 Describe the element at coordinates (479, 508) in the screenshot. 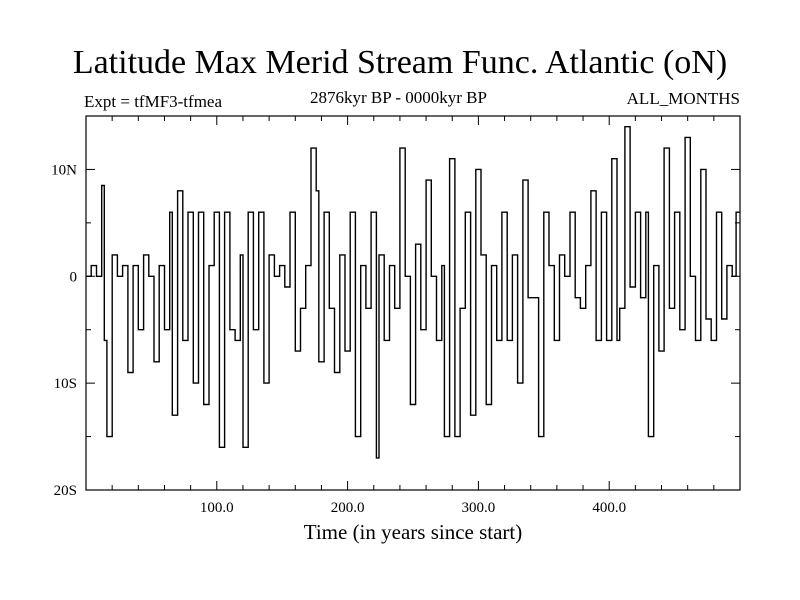

I see `x-tick-label: 300.0` at that location.